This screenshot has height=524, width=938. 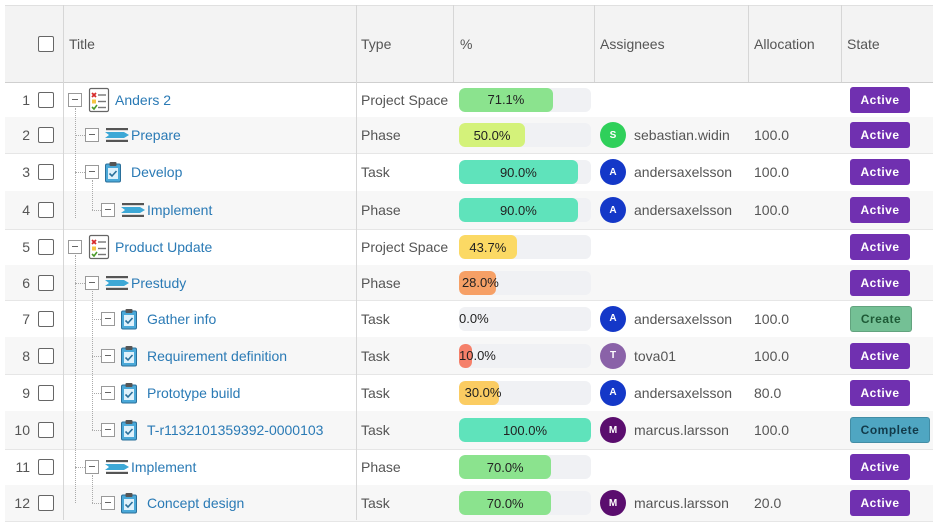 I want to click on state-cell: Active, so click(x=880, y=503).